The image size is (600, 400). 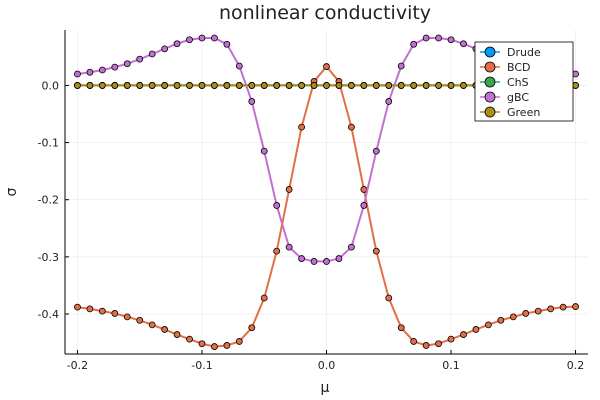 I want to click on legend: Drude BCD ChS gBC Green, so click(x=524, y=81).